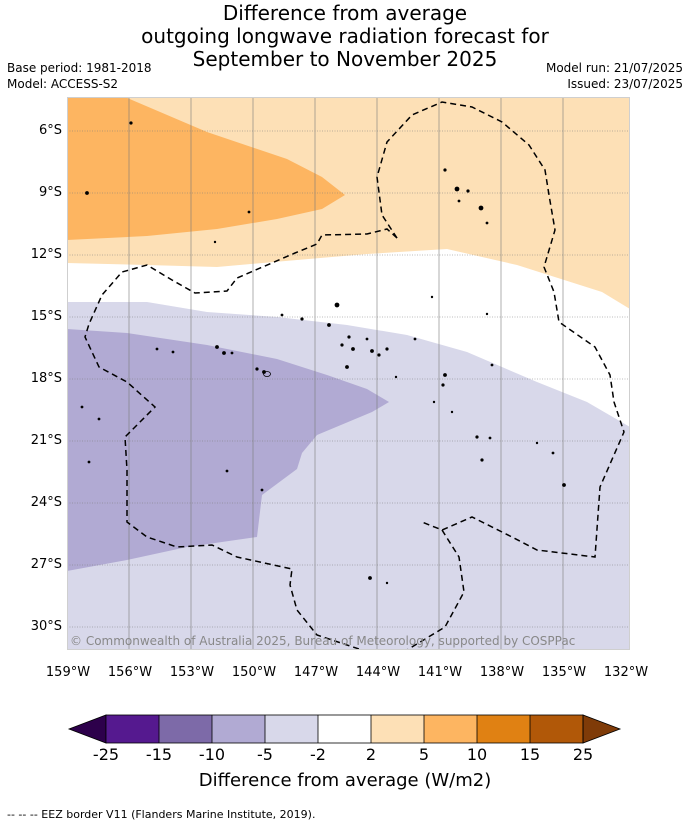 The width and height of the screenshot is (690, 827). Describe the element at coordinates (626, 672) in the screenshot. I see `lon-tick-label: 132°W` at that location.